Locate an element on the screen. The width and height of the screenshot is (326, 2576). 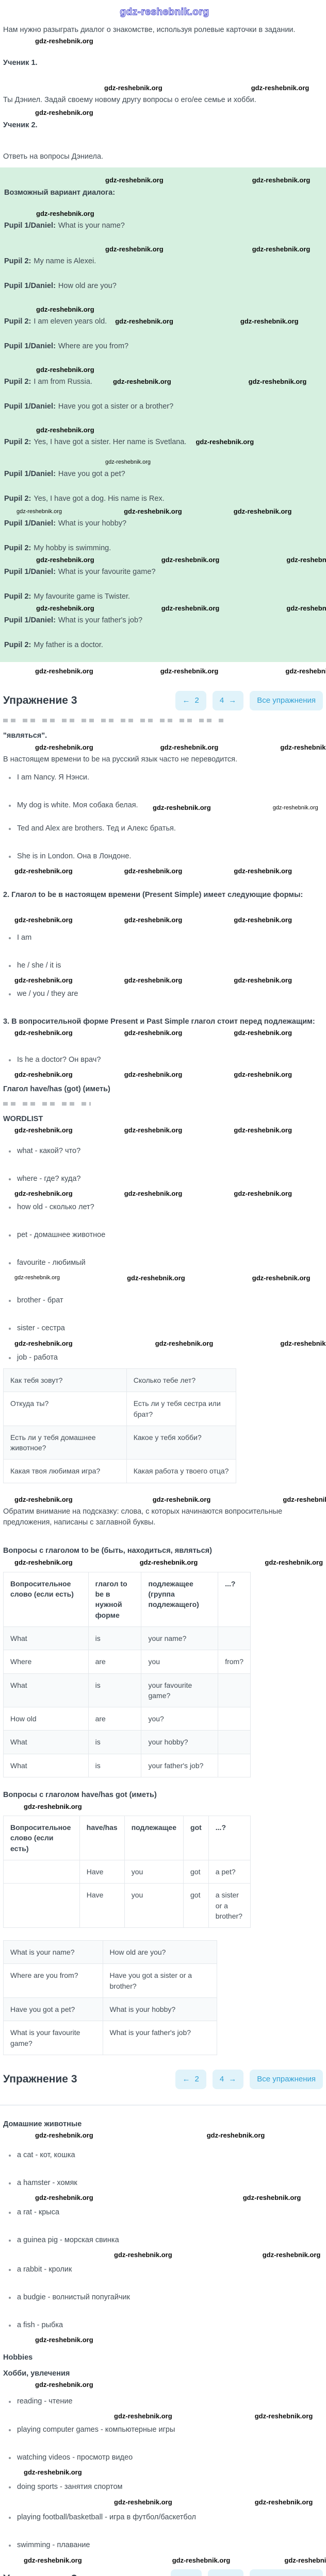
prev-exercise-number: 2 is located at coordinates (196, 700).